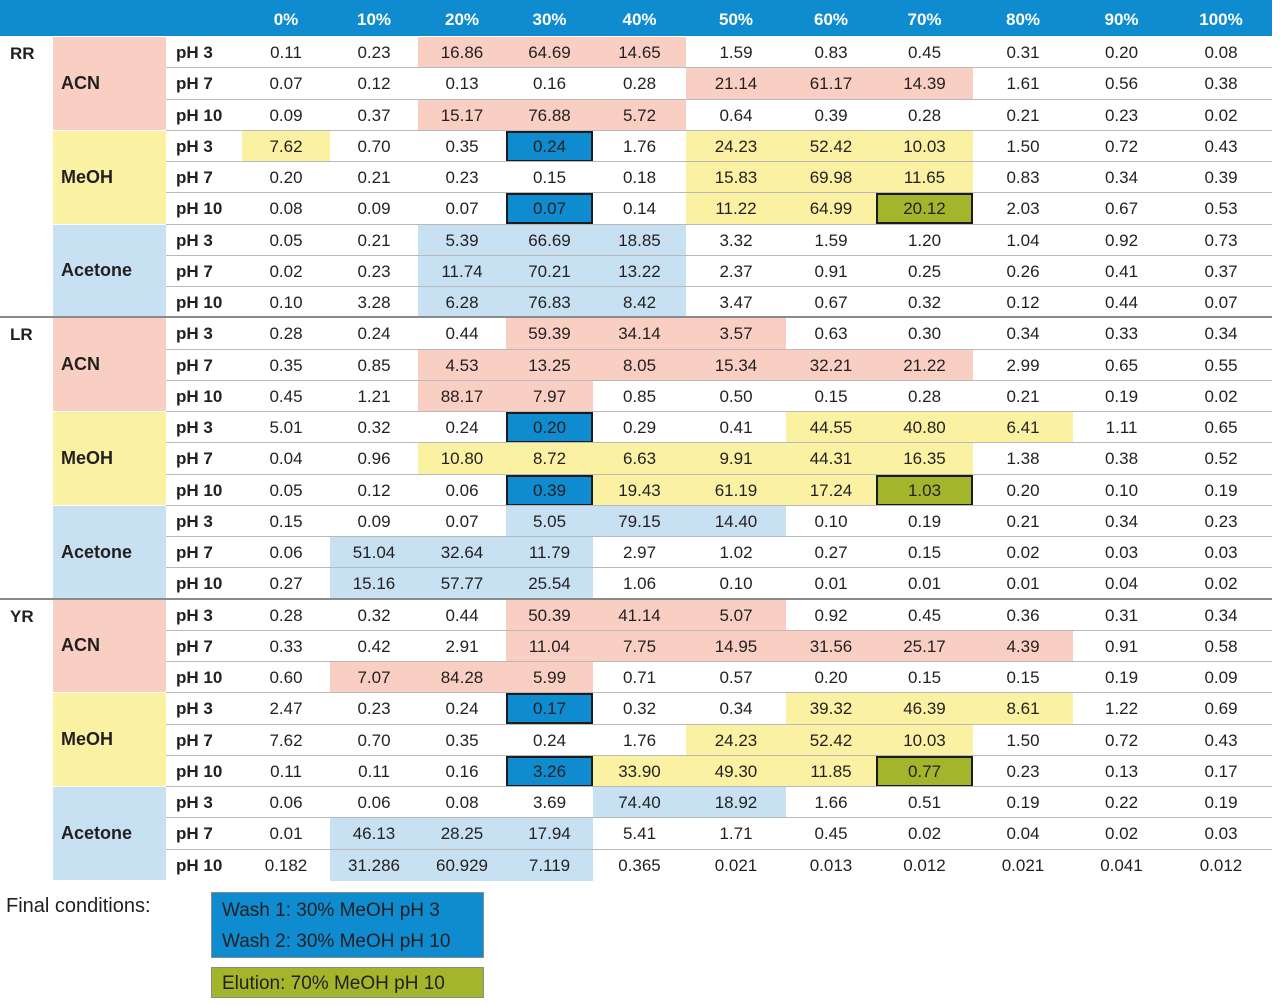 Image resolution: width=1280 pixels, height=1005 pixels. Describe the element at coordinates (831, 677) in the screenshot. I see `table-cell: 0.20` at that location.